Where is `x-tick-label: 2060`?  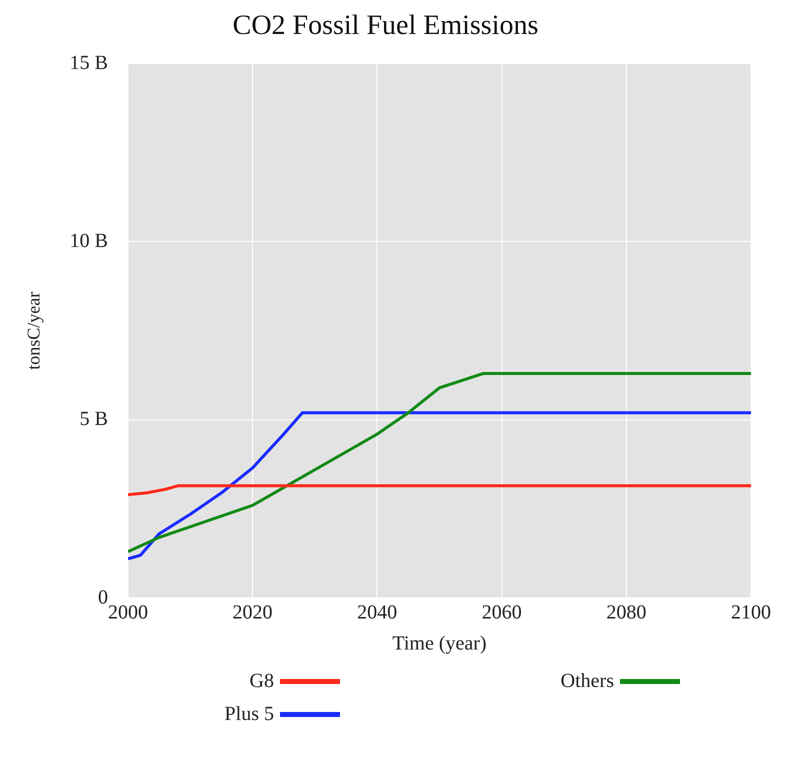 x-tick-label: 2060 is located at coordinates (502, 612).